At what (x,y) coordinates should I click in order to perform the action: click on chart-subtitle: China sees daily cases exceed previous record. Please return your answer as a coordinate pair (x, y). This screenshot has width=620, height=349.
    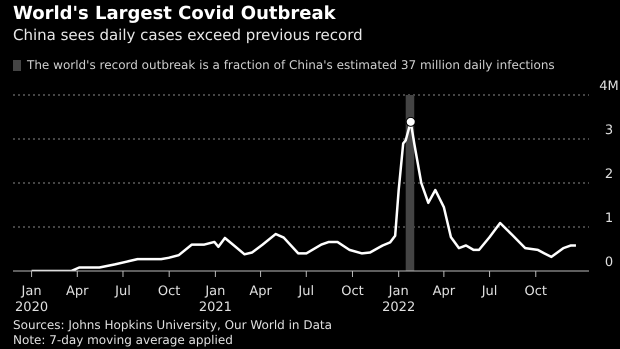
    Looking at the image, I should click on (188, 35).